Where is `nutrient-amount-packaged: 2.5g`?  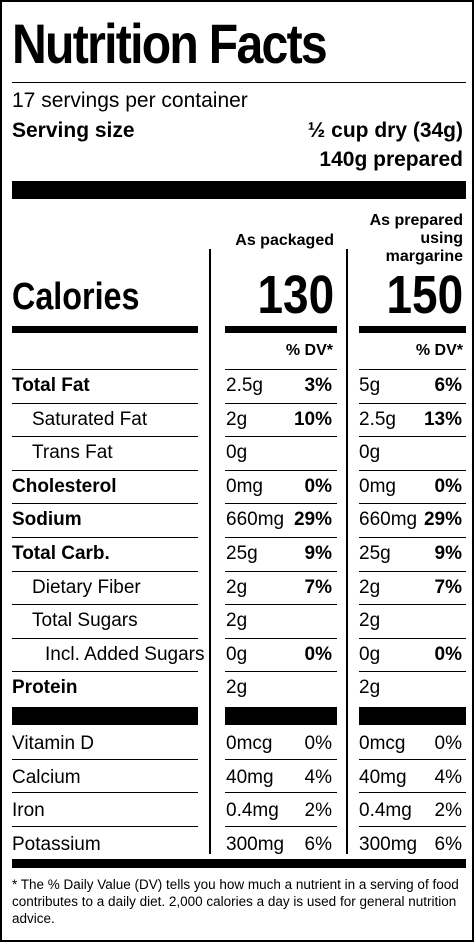 nutrient-amount-packaged: 2.5g is located at coordinates (244, 385).